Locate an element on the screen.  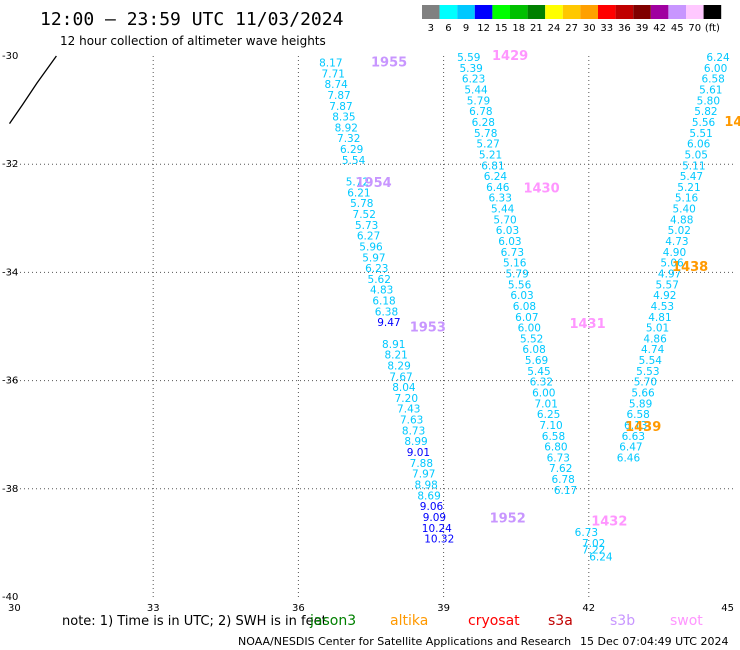
wave-height-value: 6.00 is located at coordinates (715, 69).